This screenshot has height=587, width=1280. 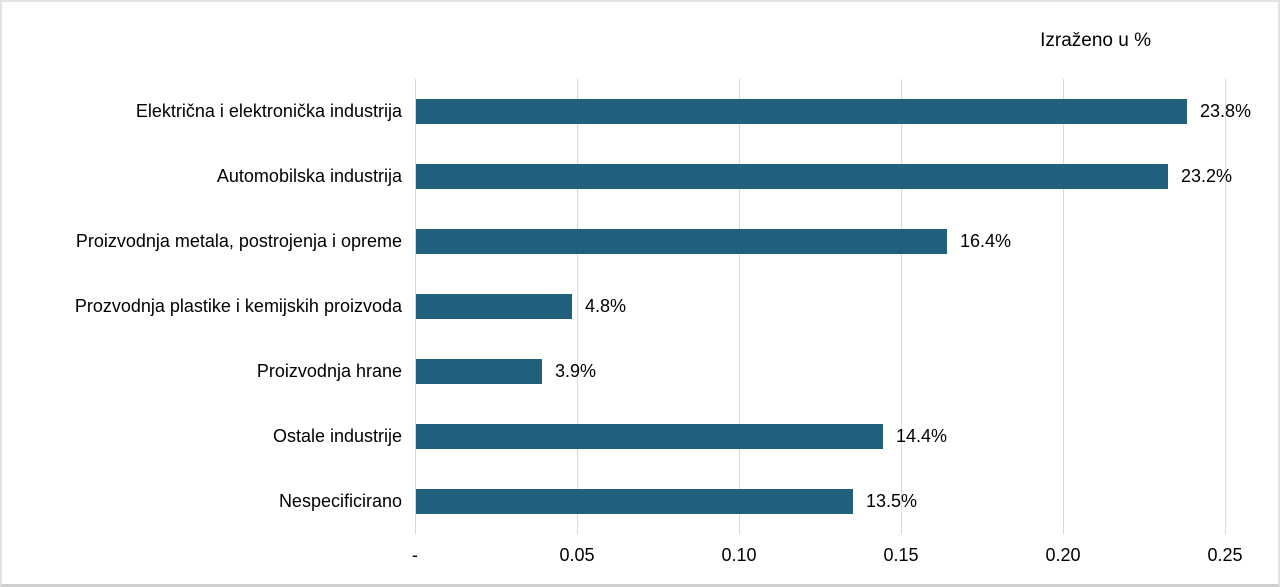 I want to click on value-label: 23.8%, so click(x=1226, y=111).